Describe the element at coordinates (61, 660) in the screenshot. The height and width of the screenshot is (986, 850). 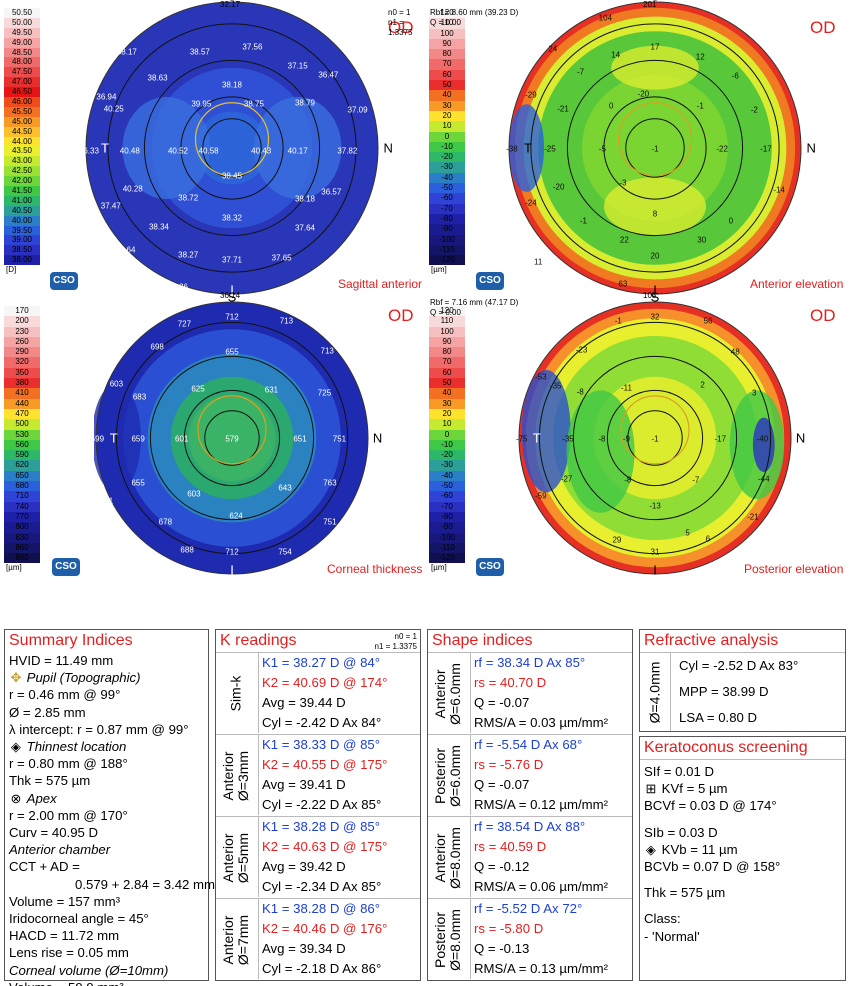
I see `summary-line-text: HVID = 11.49 mm` at that location.